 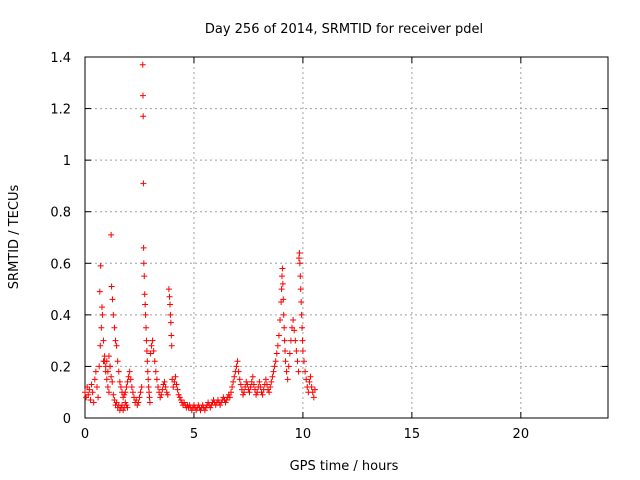 What do you see at coordinates (85, 434) in the screenshot?
I see `x-tick-label: 0` at bounding box center [85, 434].